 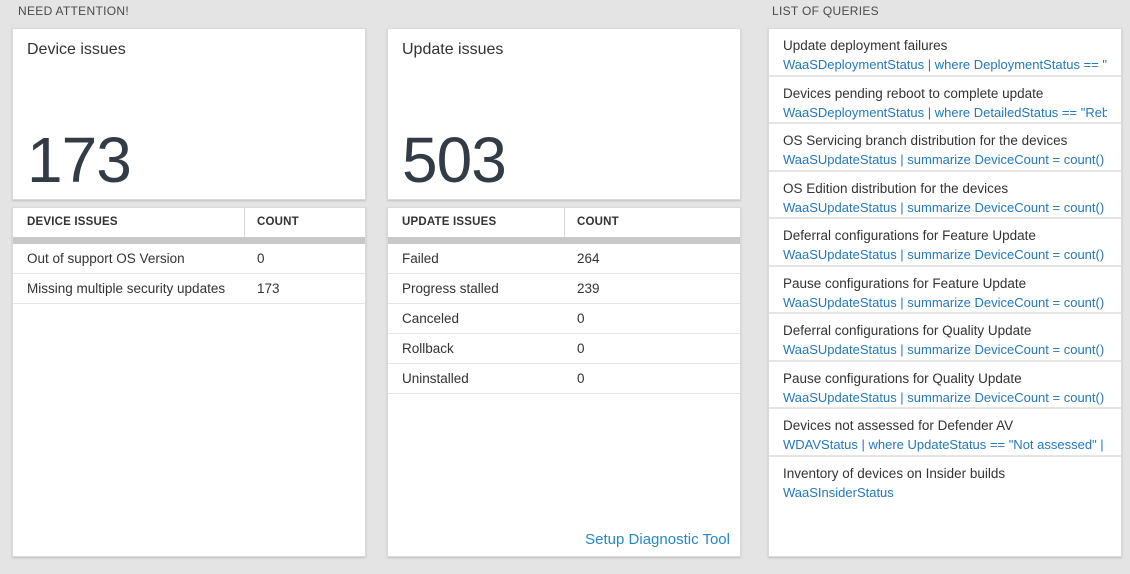 What do you see at coordinates (126, 288) in the screenshot?
I see `issue-label: Missing multiple security updates` at bounding box center [126, 288].